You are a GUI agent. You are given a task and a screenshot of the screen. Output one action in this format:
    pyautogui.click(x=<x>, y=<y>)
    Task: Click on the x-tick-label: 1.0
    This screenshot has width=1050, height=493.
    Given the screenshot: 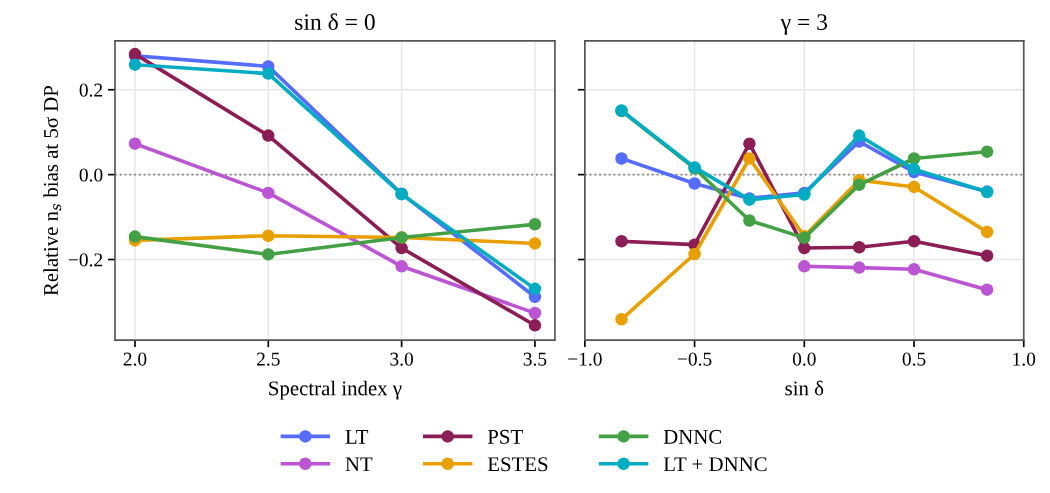 What is the action you would take?
    pyautogui.click(x=1024, y=359)
    